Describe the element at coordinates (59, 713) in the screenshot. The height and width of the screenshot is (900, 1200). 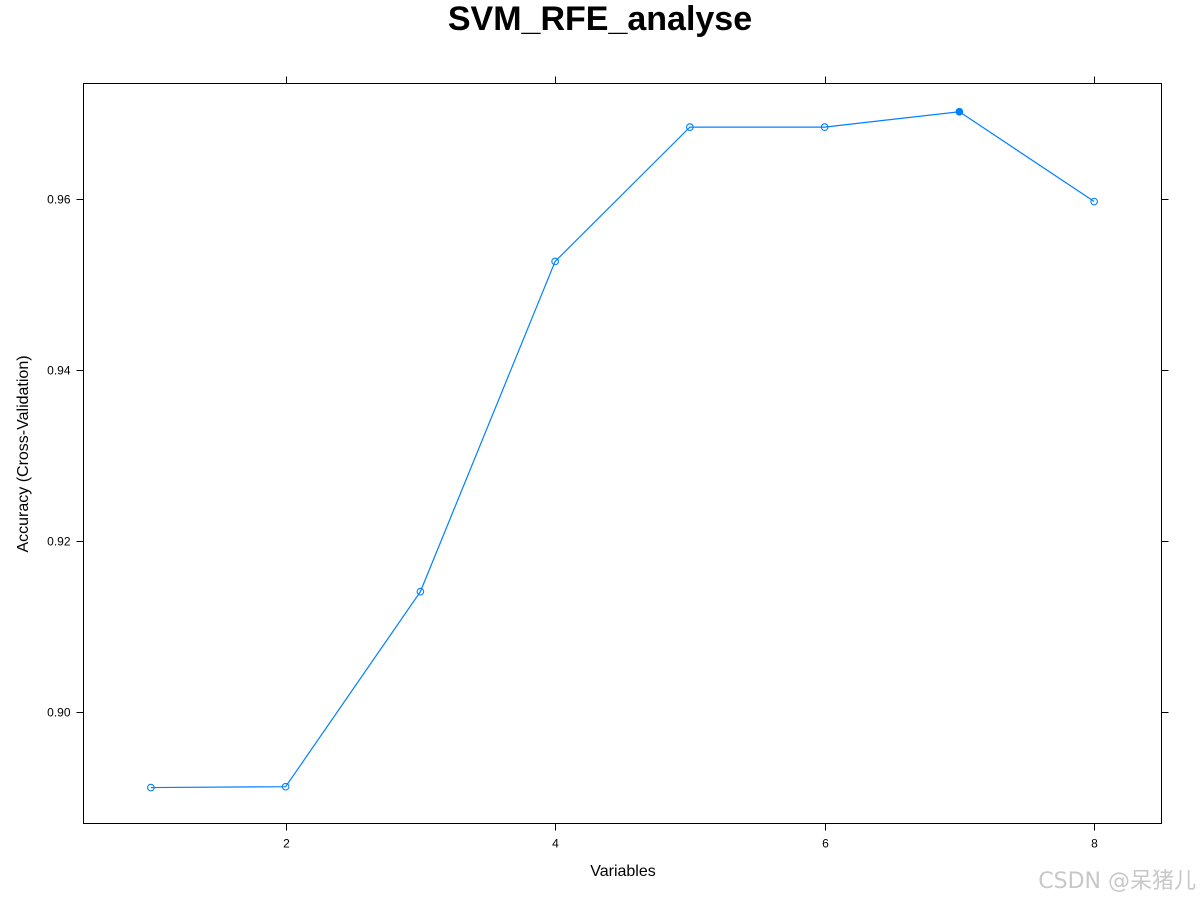
I see `y-tick-label: 0.90` at that location.